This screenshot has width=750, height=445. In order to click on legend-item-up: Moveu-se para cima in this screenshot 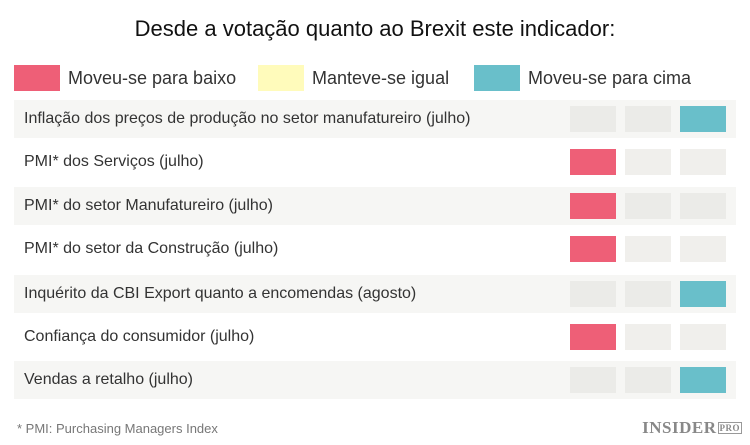, I will do `click(582, 78)`.